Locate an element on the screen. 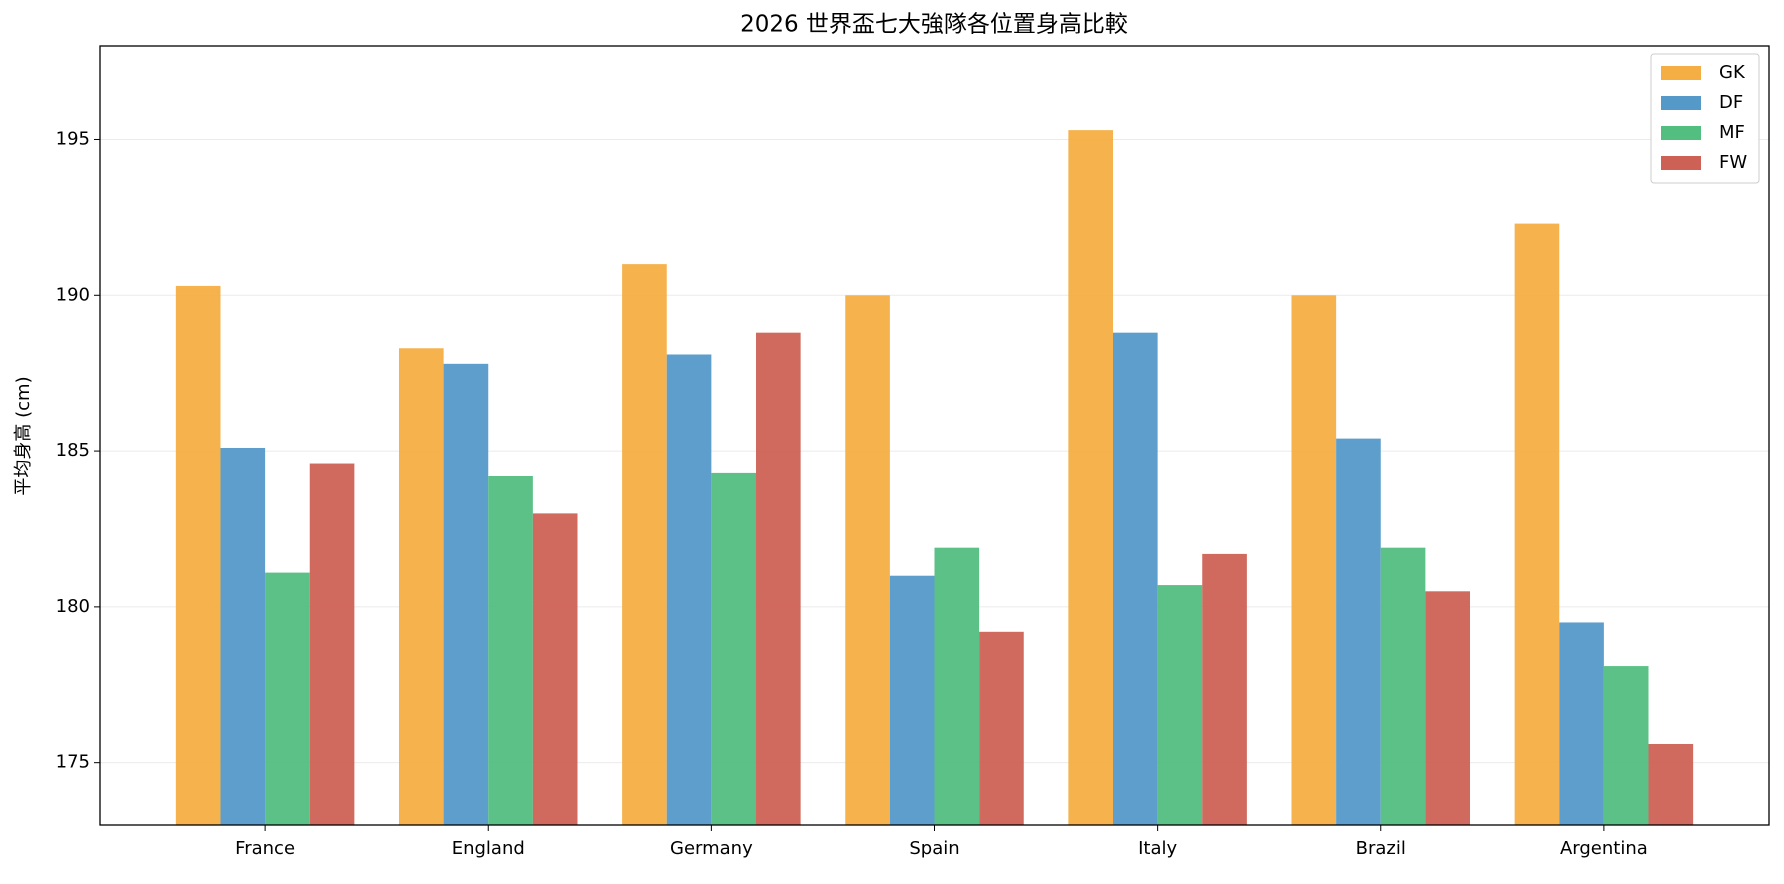  legend-label: FW is located at coordinates (1733, 162).